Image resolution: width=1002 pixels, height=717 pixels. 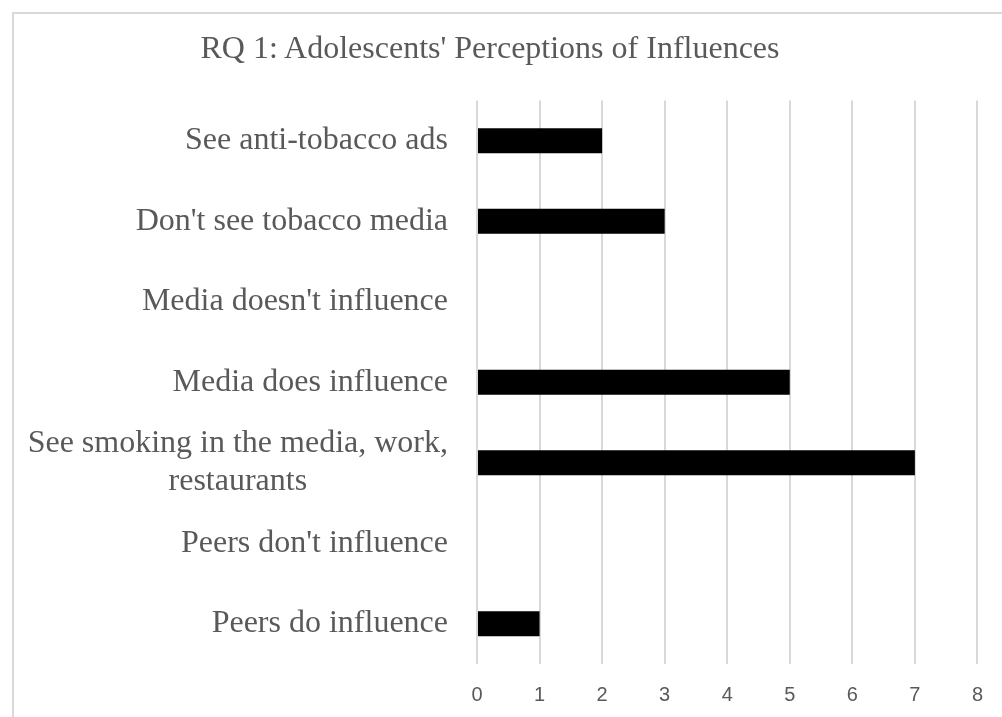 What do you see at coordinates (915, 693) in the screenshot?
I see `x-tick-label: 7` at bounding box center [915, 693].